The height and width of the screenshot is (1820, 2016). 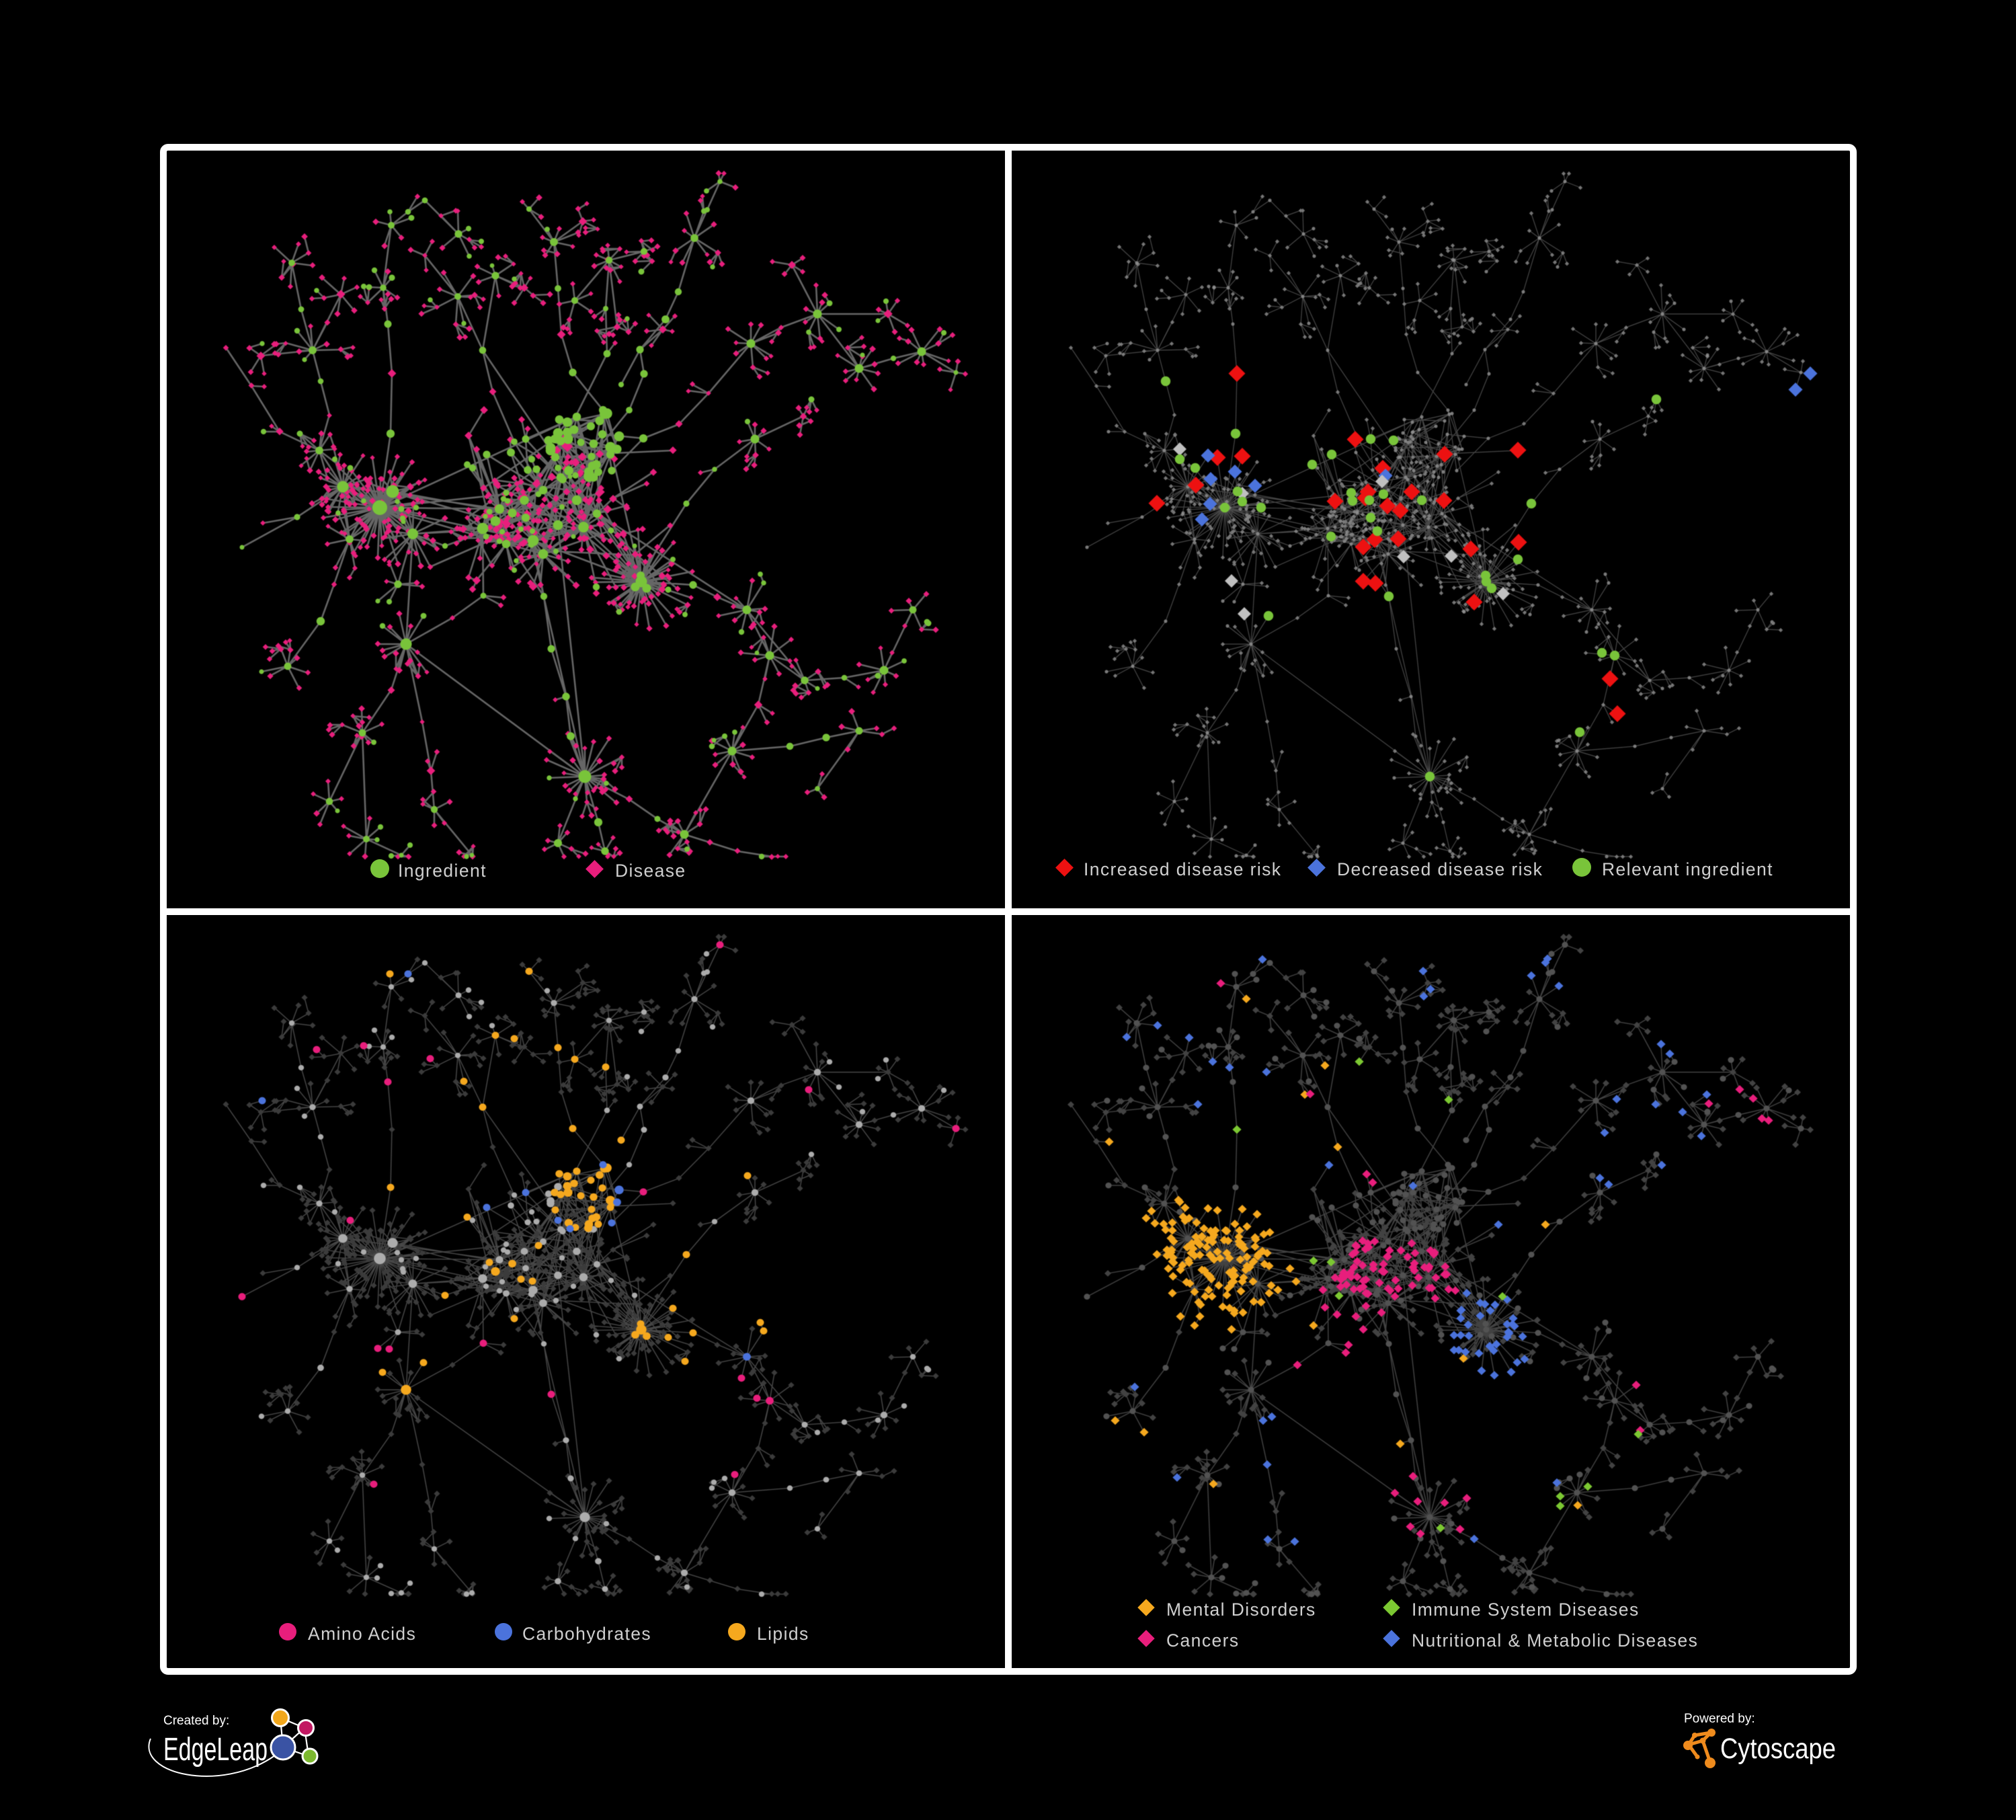 What do you see at coordinates (196, 1721) in the screenshot?
I see `svg-text: Created by:` at bounding box center [196, 1721].